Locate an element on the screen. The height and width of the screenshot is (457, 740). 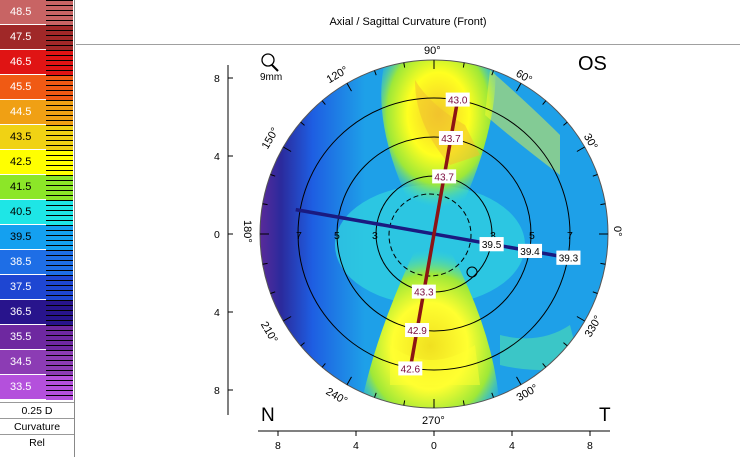
scale-step: 36.5 is located at coordinates (37, 312).